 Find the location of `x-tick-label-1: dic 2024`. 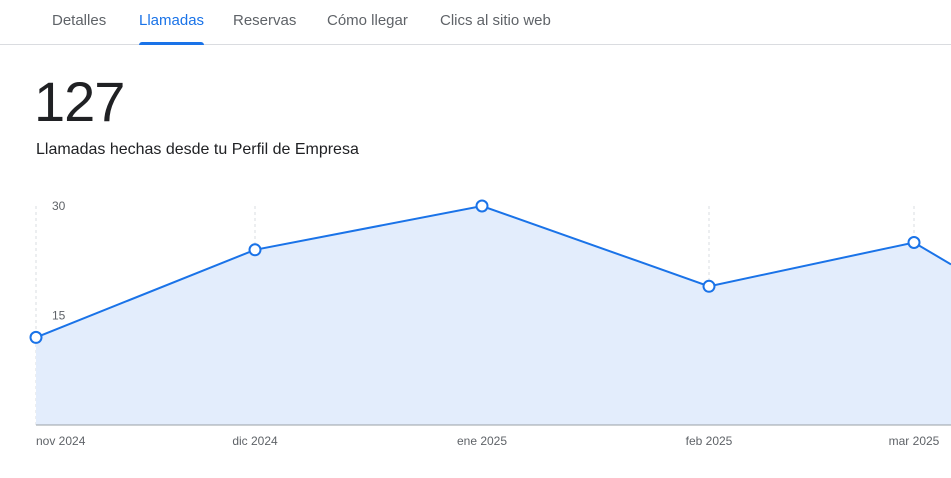

x-tick-label-1: dic 2024 is located at coordinates (255, 441).